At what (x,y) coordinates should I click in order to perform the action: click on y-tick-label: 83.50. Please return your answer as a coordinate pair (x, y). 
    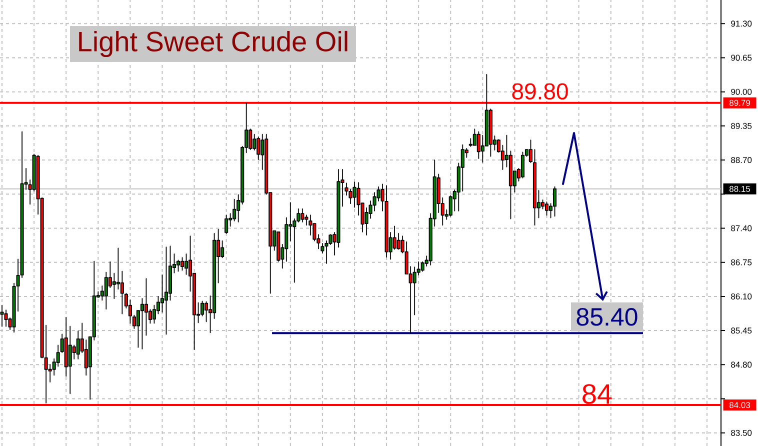
    Looking at the image, I should click on (741, 433).